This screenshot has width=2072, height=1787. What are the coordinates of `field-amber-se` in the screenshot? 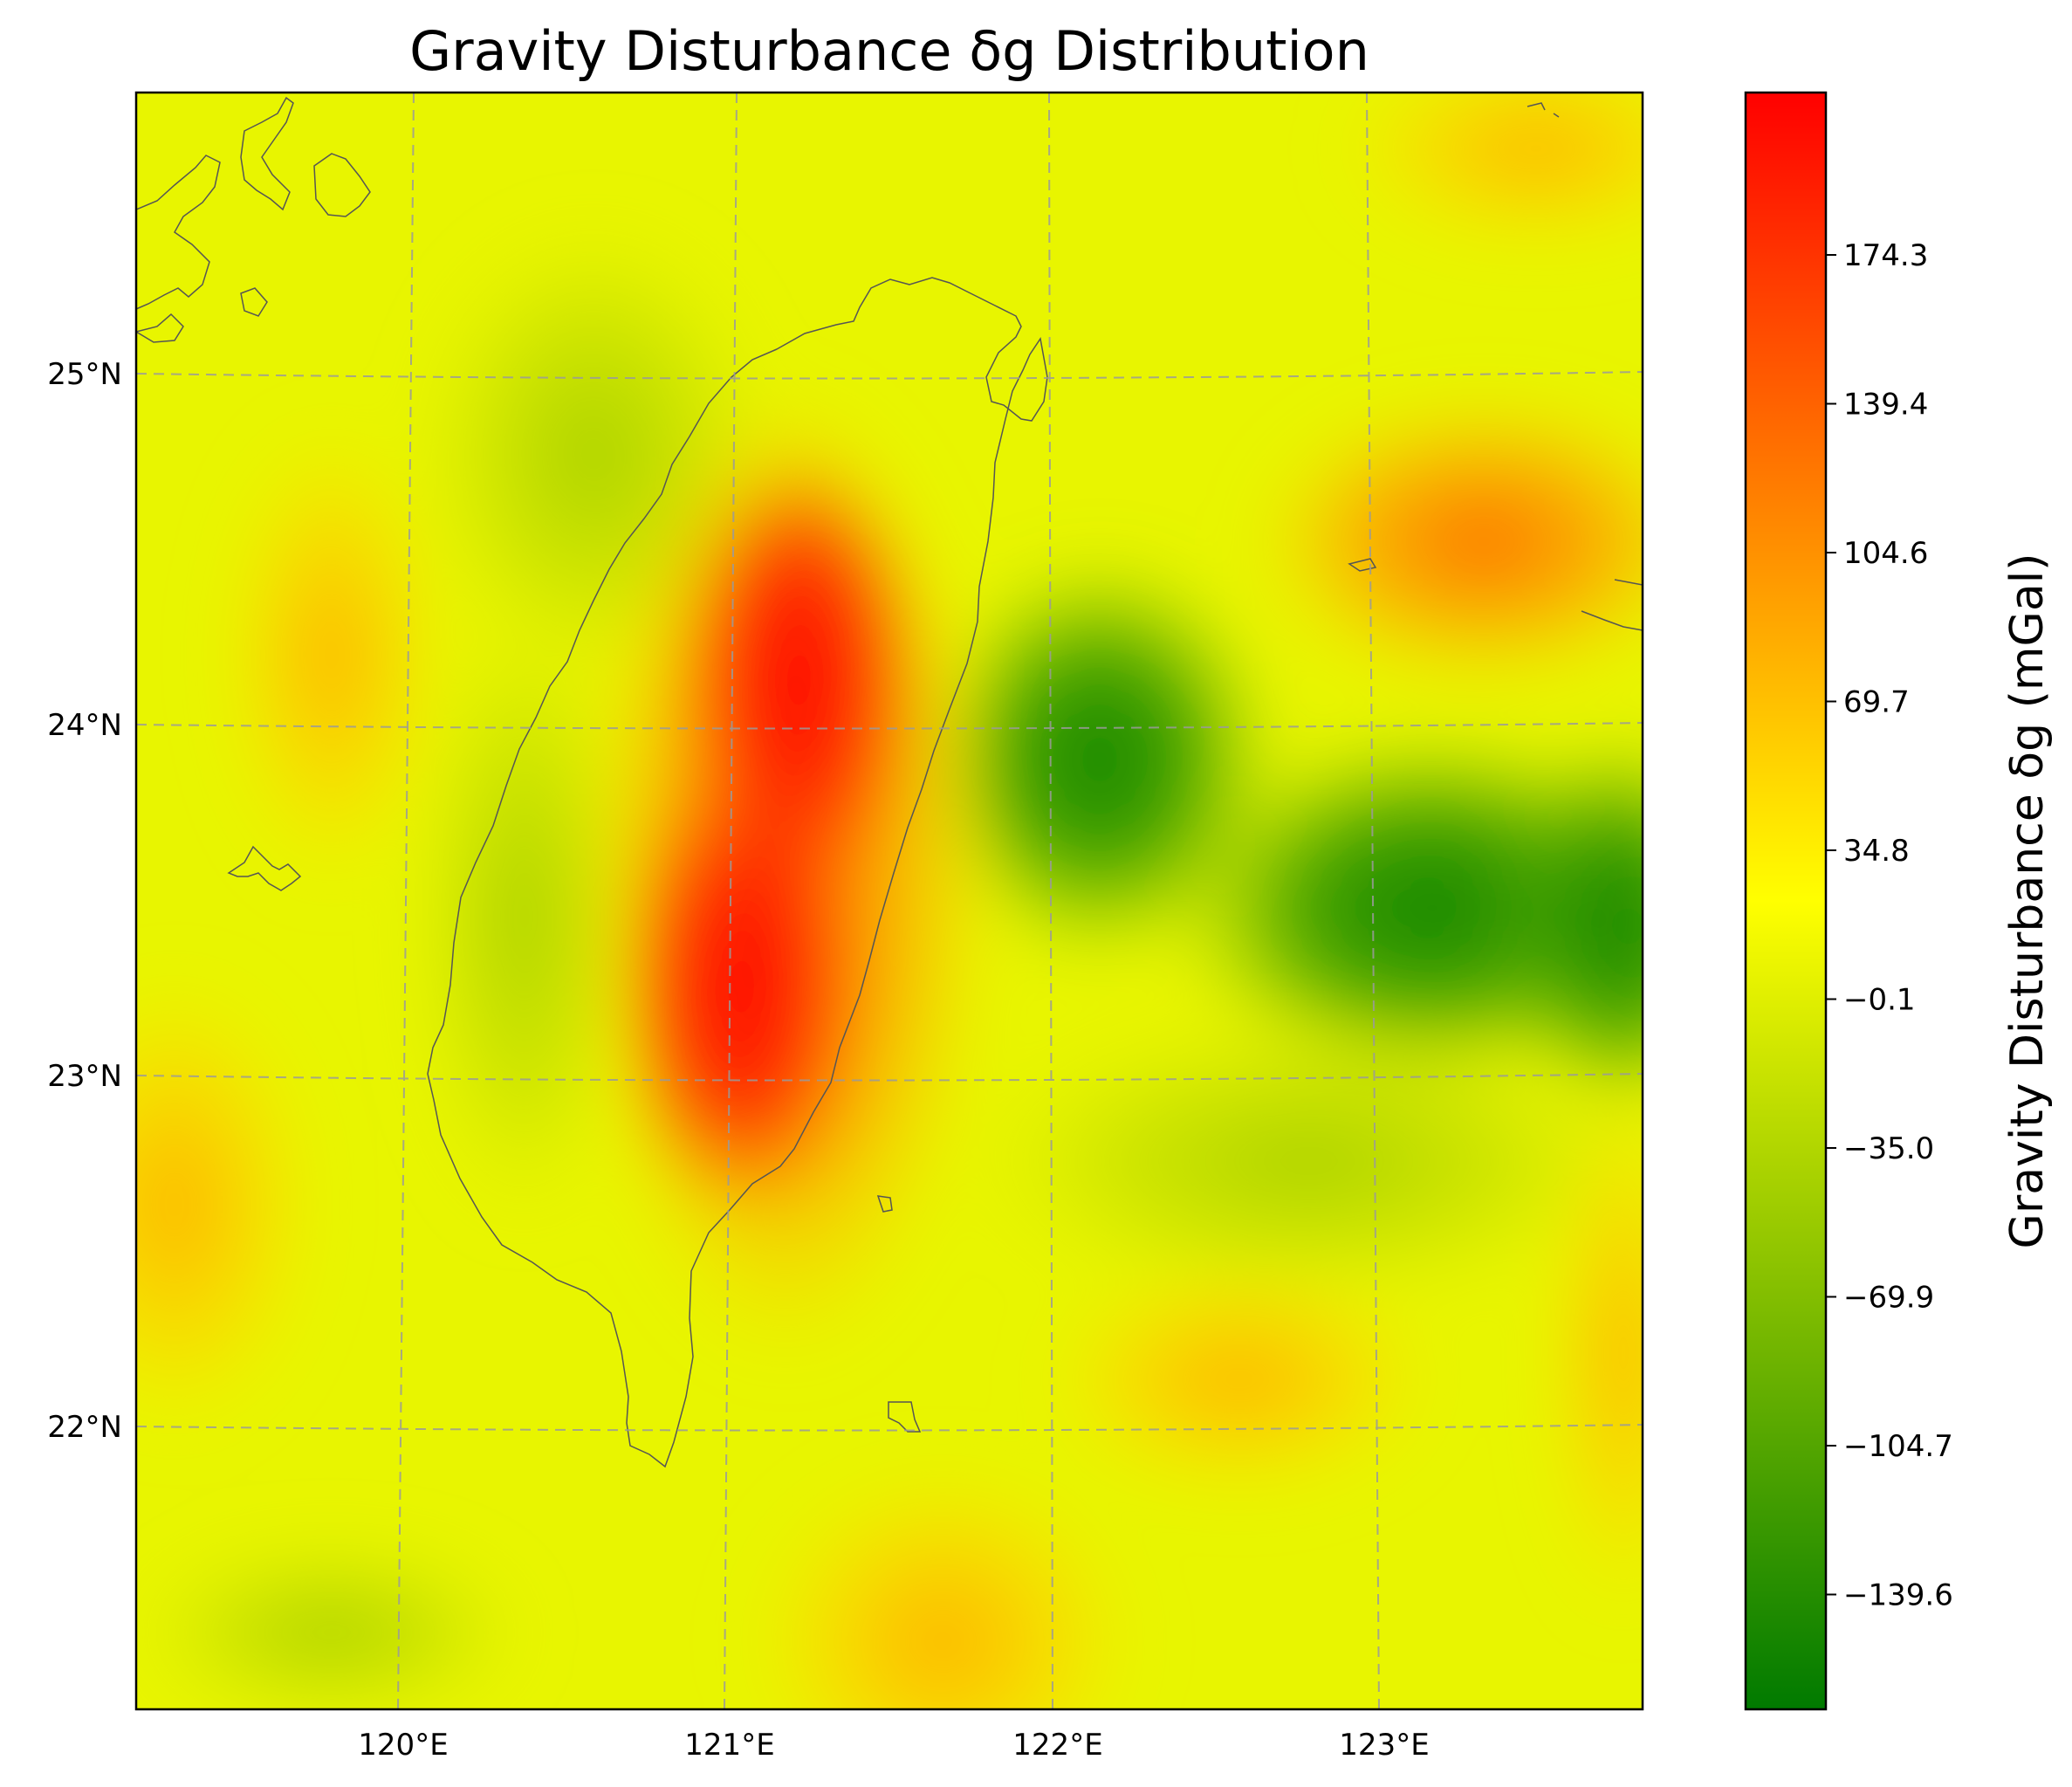 It's located at (1239, 1380).